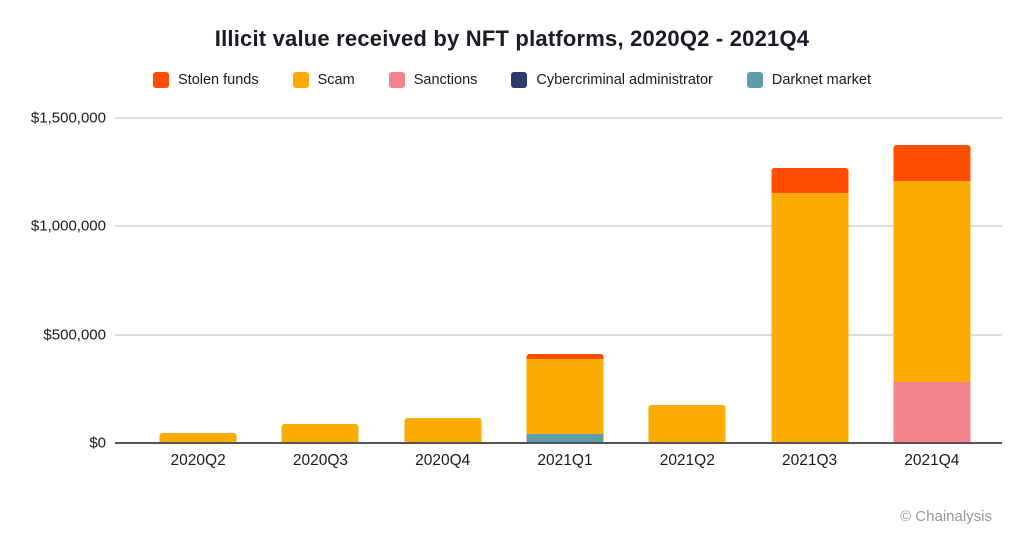 The height and width of the screenshot is (541, 1024). I want to click on legend-swatch-darknet-market, so click(754, 80).